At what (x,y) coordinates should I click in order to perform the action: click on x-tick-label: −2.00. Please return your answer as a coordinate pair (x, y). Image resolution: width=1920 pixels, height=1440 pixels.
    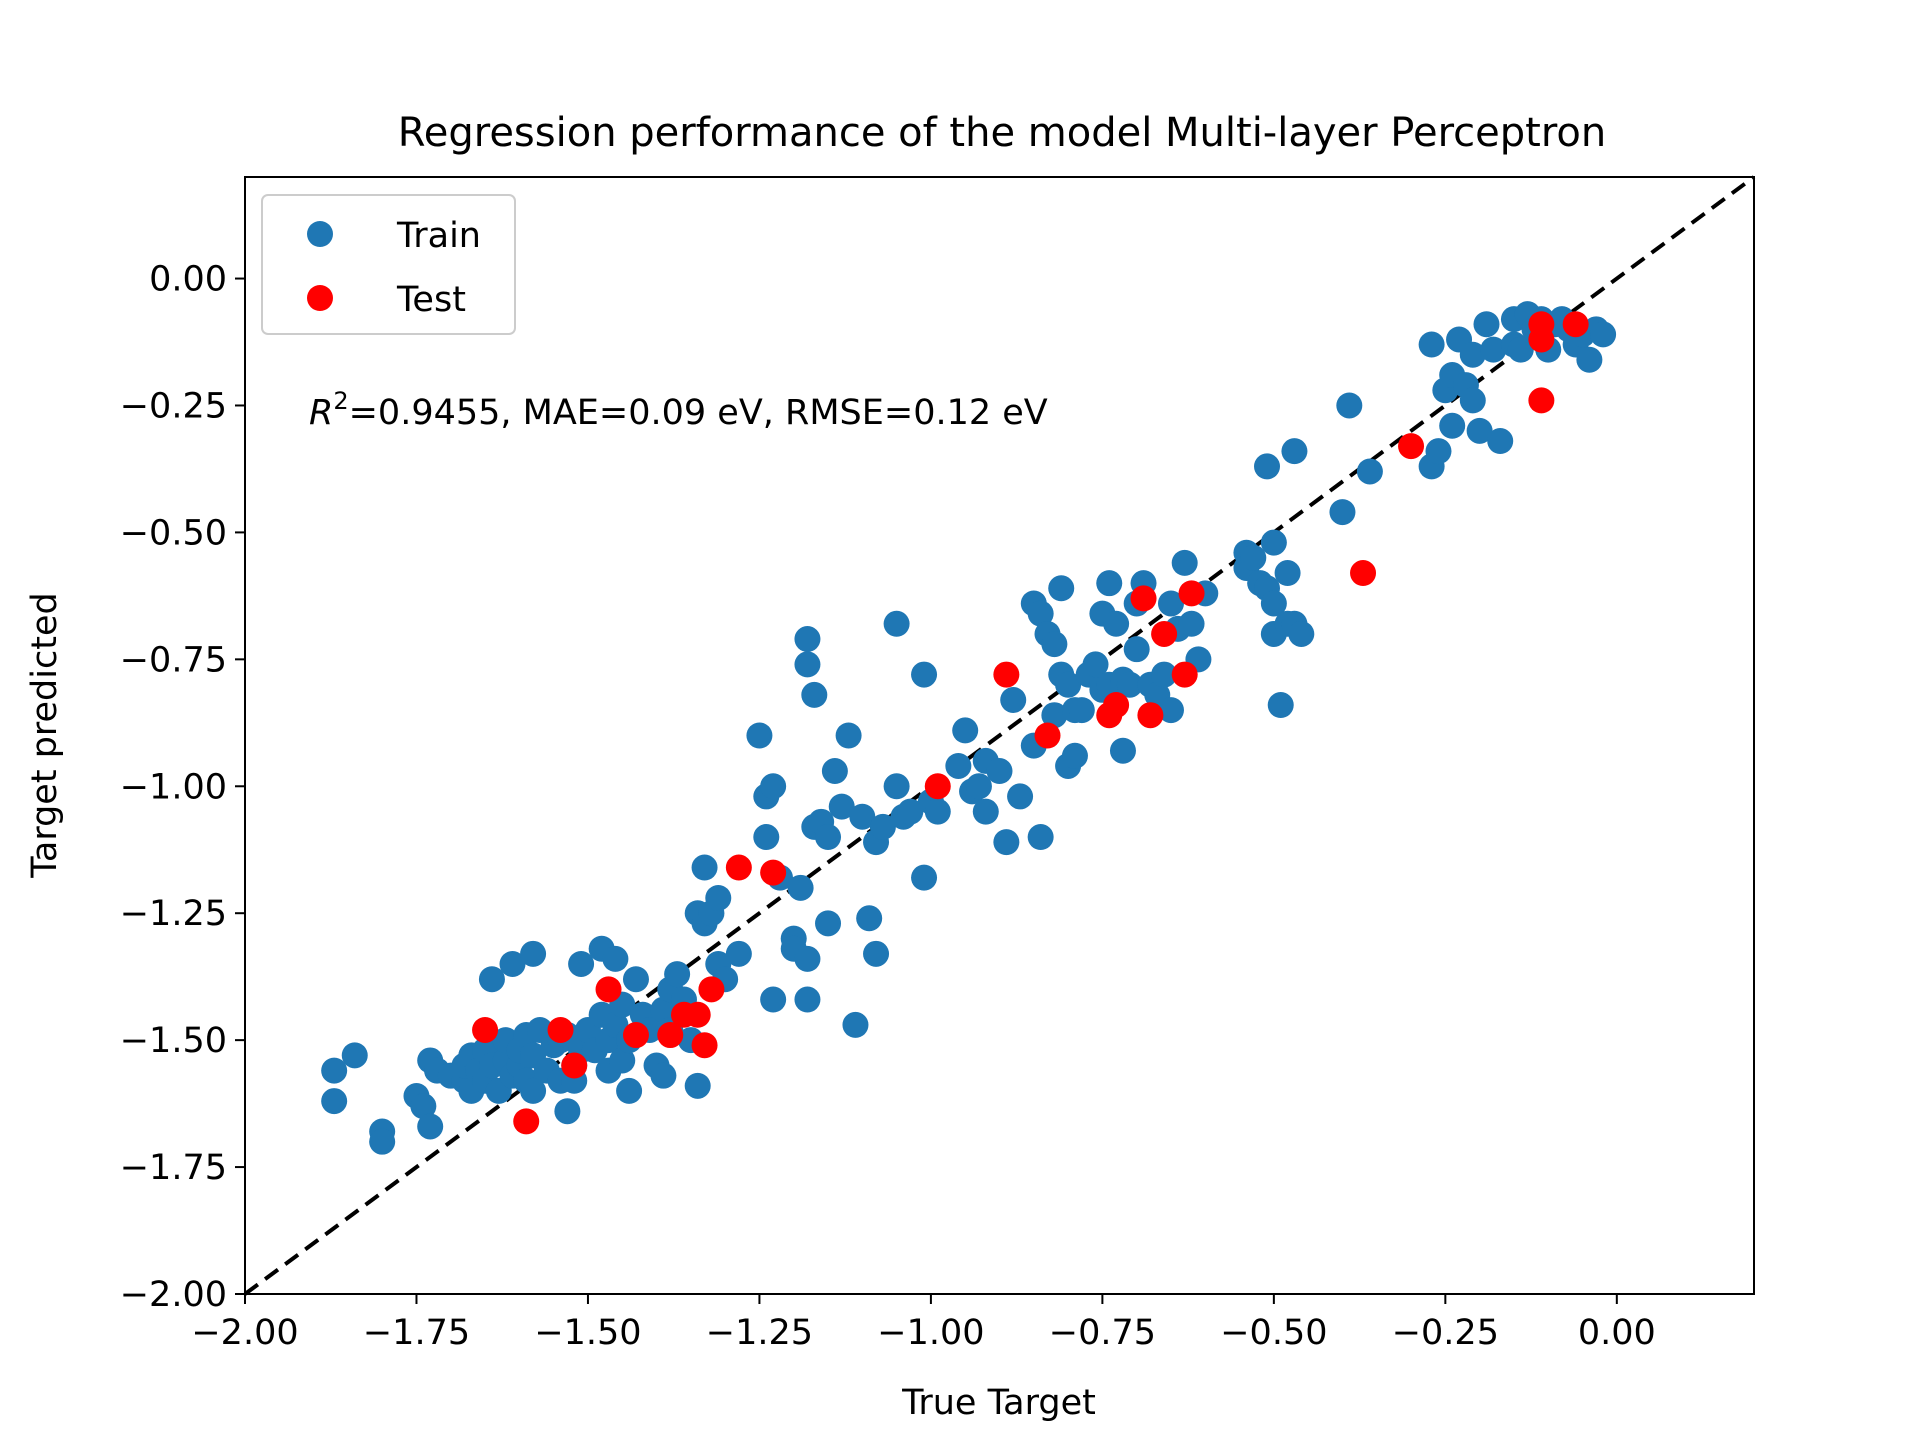
    Looking at the image, I should click on (244, 1333).